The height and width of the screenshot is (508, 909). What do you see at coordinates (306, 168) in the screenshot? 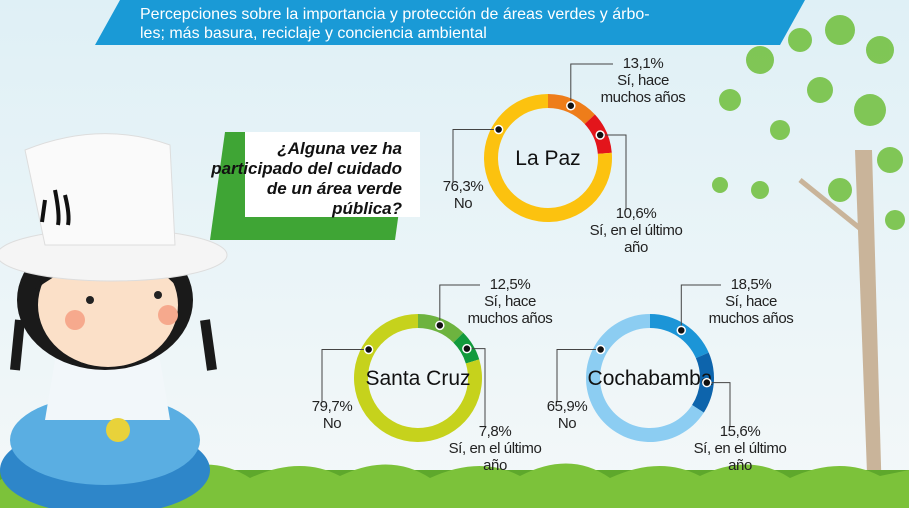
I see `question-line: participado del cuidado` at bounding box center [306, 168].